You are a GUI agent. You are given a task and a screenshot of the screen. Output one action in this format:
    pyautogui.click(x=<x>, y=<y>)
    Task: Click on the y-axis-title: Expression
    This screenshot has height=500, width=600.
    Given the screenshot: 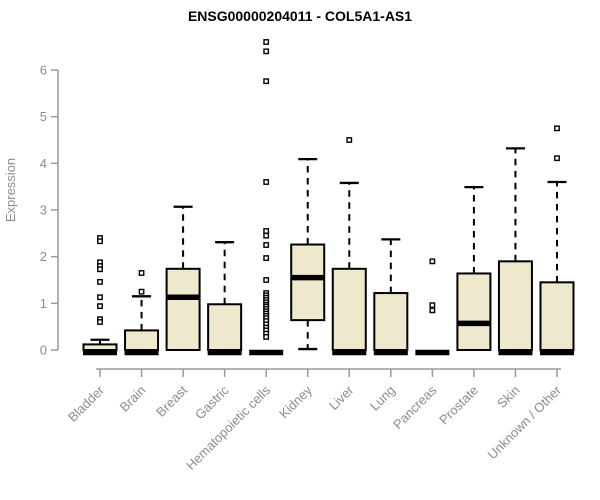 What is the action you would take?
    pyautogui.click(x=10, y=190)
    